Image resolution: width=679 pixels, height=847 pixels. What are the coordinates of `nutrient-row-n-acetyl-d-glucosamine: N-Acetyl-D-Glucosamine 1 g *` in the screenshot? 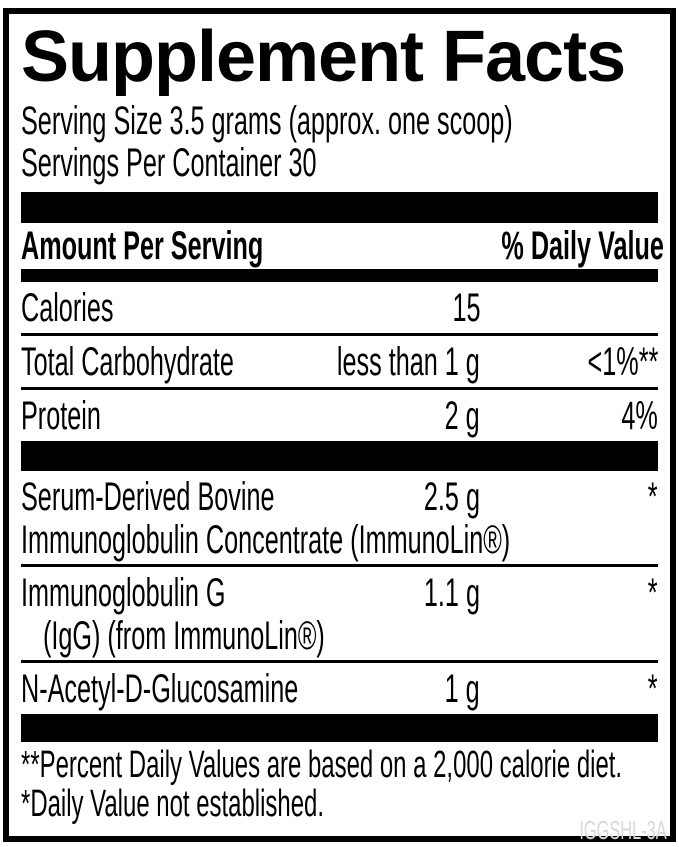 It's located at (339, 688).